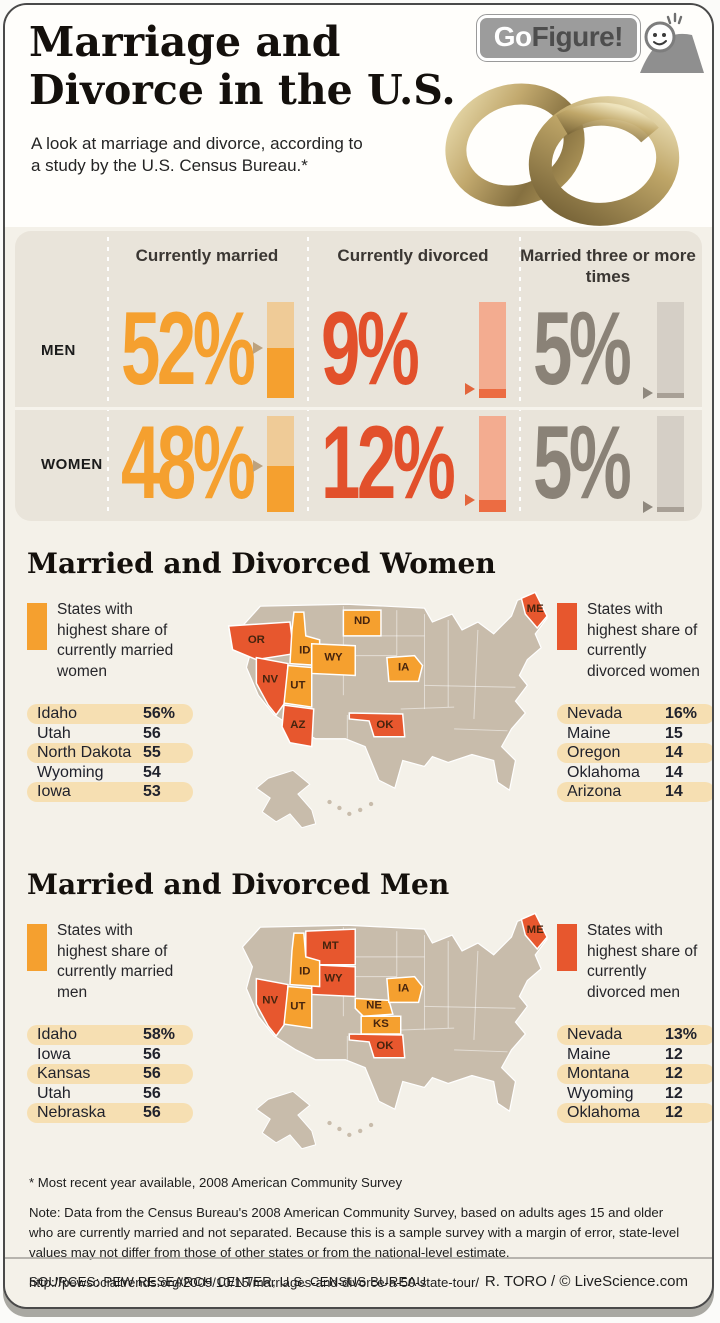  Describe the element at coordinates (207, 255) in the screenshot. I see `column-header-married: Currently married` at that location.